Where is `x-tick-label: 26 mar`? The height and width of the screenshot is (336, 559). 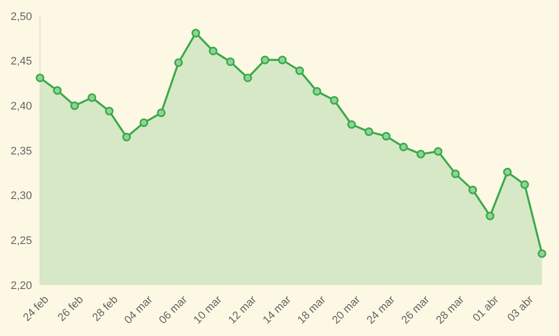 x-tick-label: 26 mar is located at coordinates (415, 310).